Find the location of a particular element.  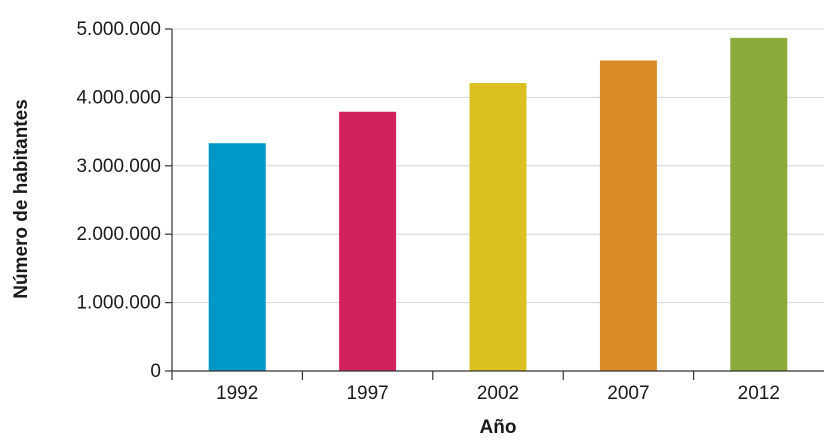

bar-1997 is located at coordinates (368, 241).